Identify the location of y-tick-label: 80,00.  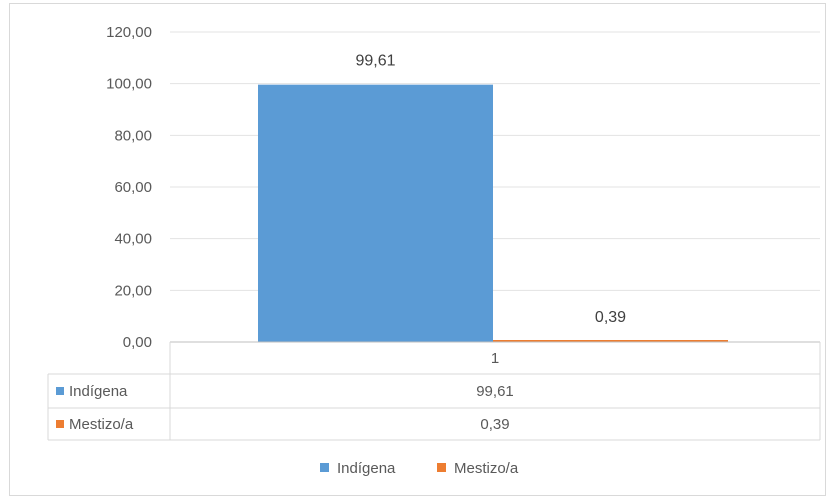
(133, 135).